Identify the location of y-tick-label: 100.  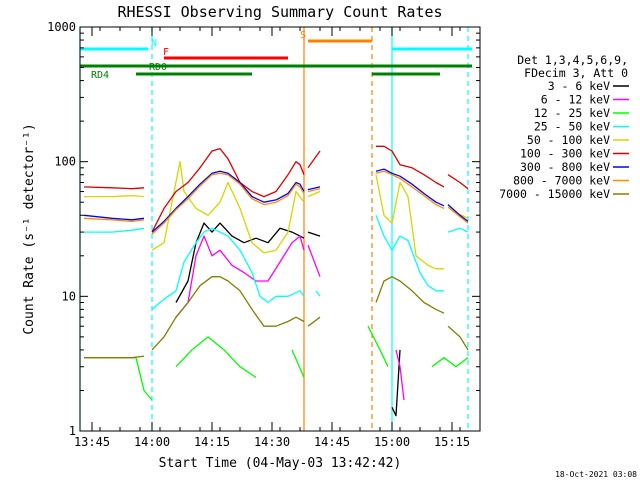
(65, 162).